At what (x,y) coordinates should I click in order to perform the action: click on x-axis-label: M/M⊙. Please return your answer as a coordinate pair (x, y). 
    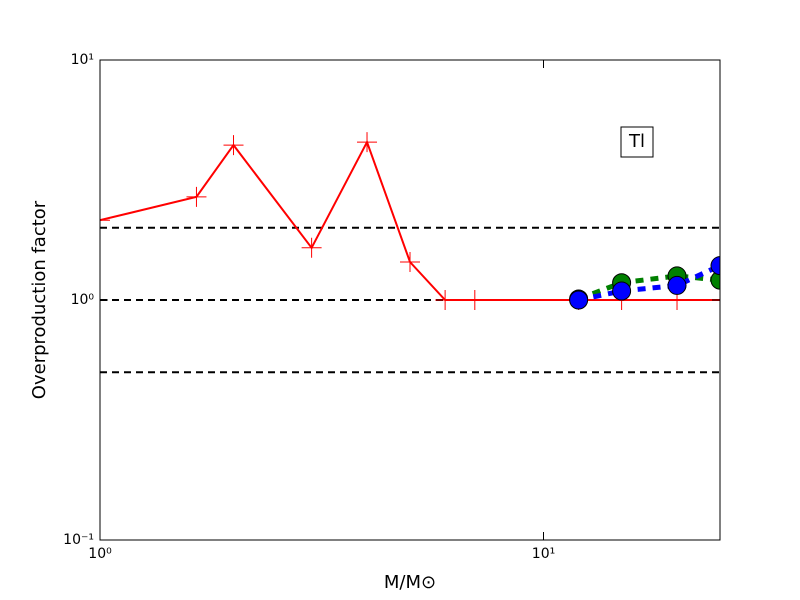
    Looking at the image, I should click on (410, 582).